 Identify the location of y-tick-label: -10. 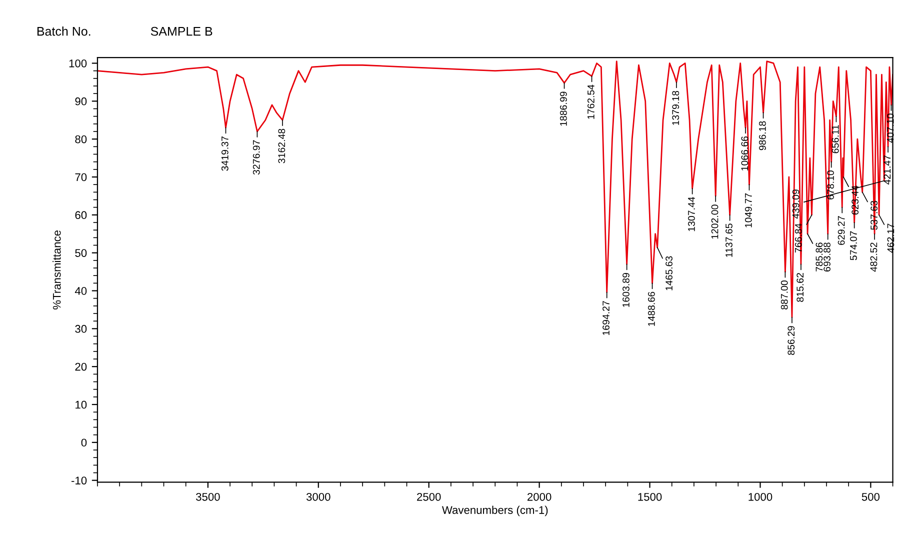
(79, 480).